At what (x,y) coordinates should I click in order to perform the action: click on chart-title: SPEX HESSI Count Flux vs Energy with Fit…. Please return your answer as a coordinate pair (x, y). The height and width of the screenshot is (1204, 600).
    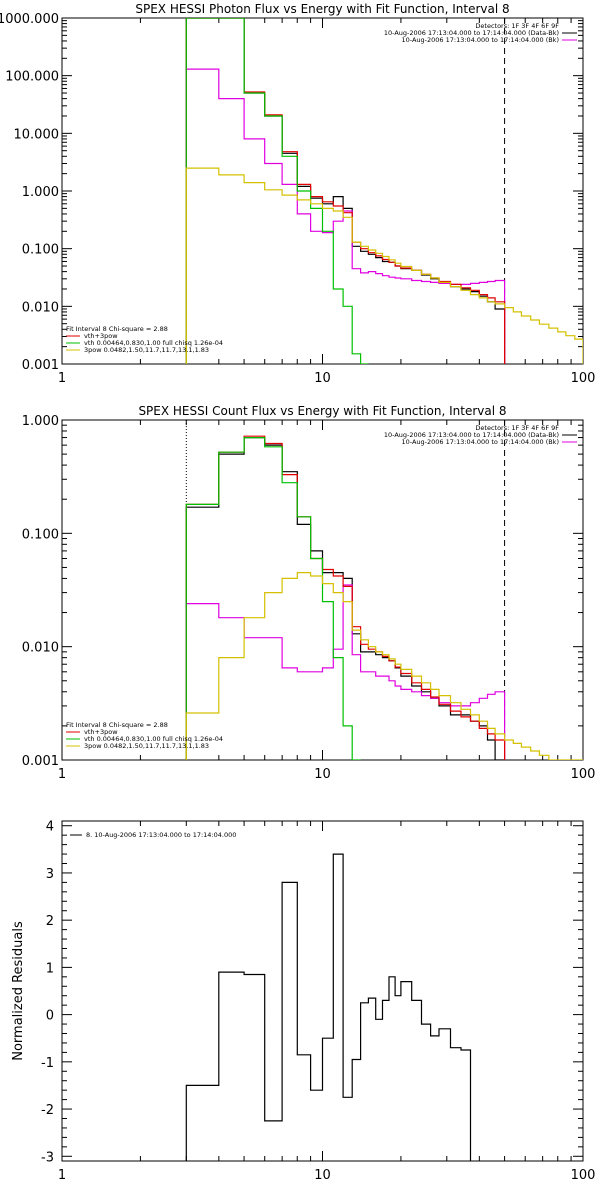
    Looking at the image, I should click on (322, 411).